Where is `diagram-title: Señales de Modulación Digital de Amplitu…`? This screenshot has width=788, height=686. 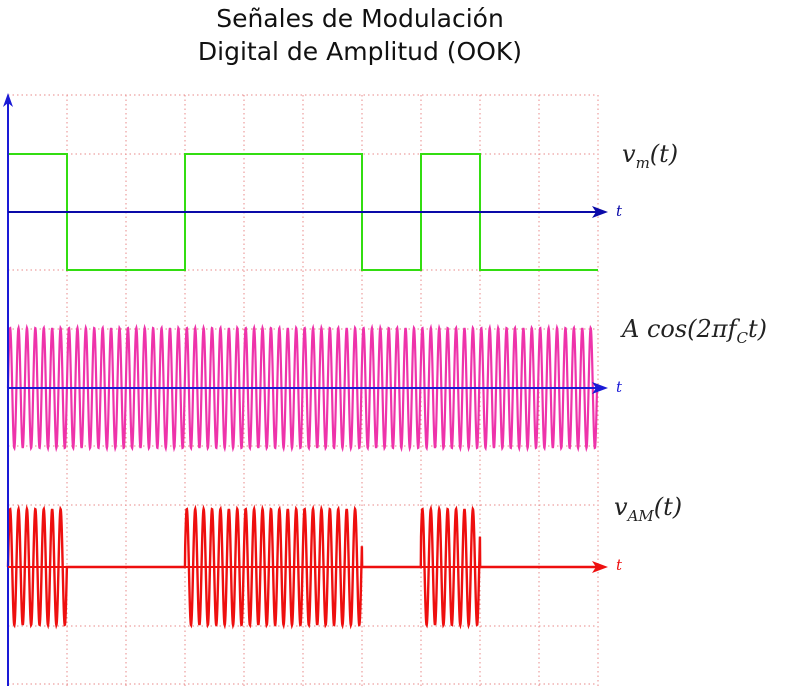 diagram-title: Señales de Modulación Digital de Amplitu… is located at coordinates (360, 35).